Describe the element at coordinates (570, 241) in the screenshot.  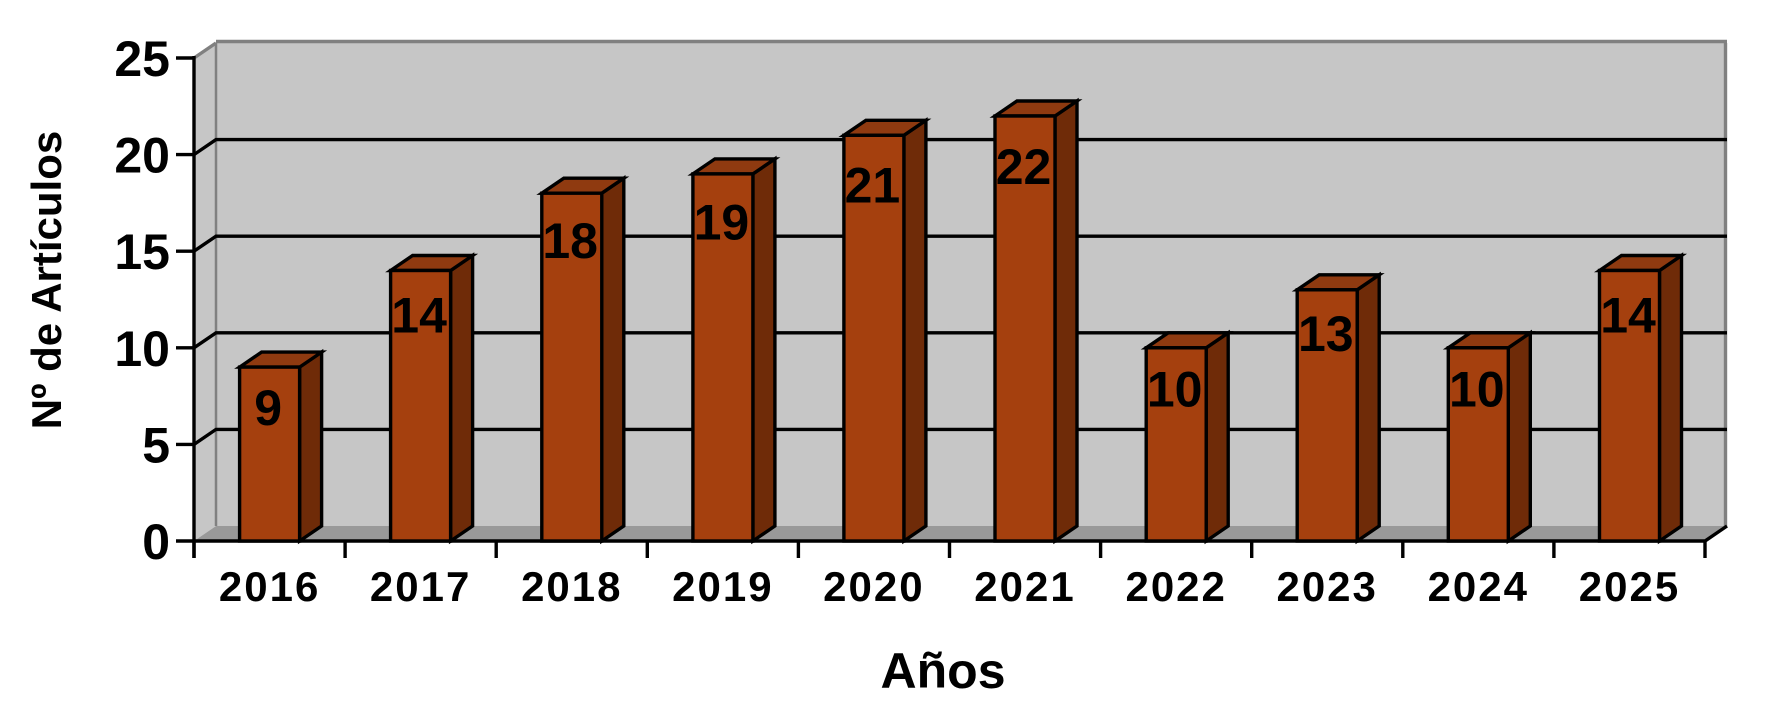
I see `svg-text: 18` at that location.